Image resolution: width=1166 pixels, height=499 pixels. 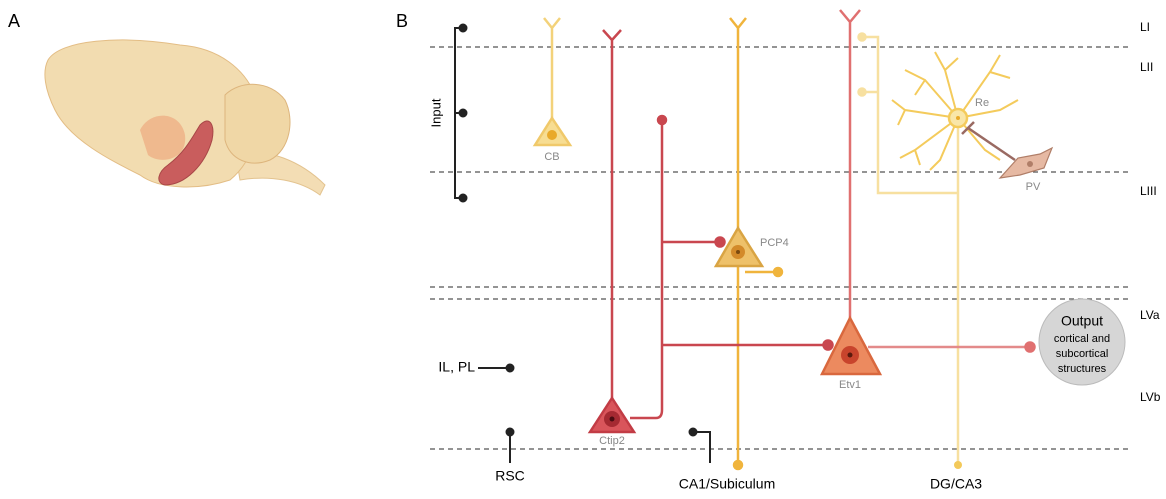 What do you see at coordinates (461, 113) in the screenshot?
I see `input-bracket` at bounding box center [461, 113].